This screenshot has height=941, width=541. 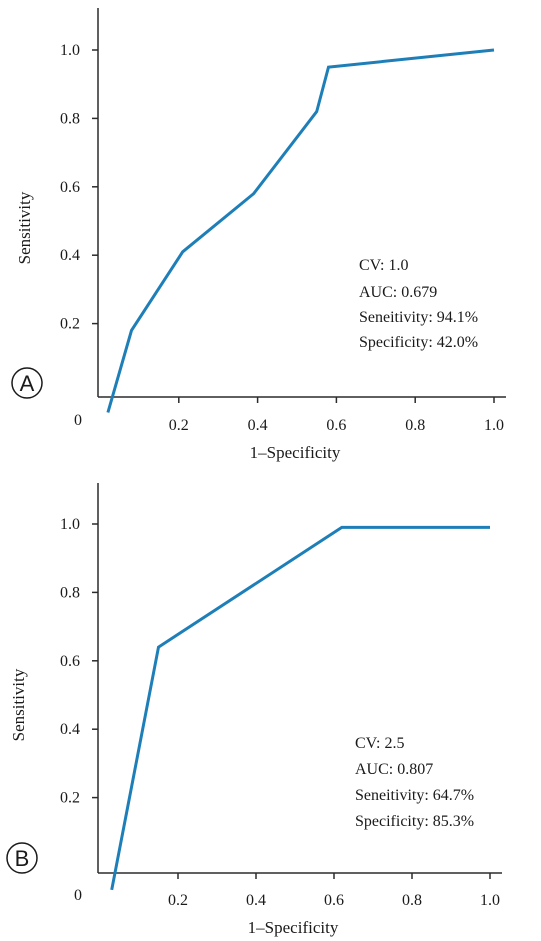 What do you see at coordinates (379, 743) in the screenshot?
I see `stats-annotation: CV: 2.5` at bounding box center [379, 743].